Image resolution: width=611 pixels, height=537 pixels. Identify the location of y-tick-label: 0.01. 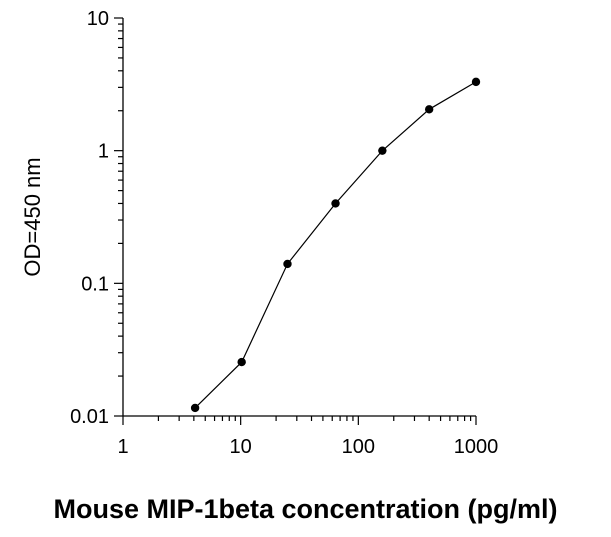
(89, 417).